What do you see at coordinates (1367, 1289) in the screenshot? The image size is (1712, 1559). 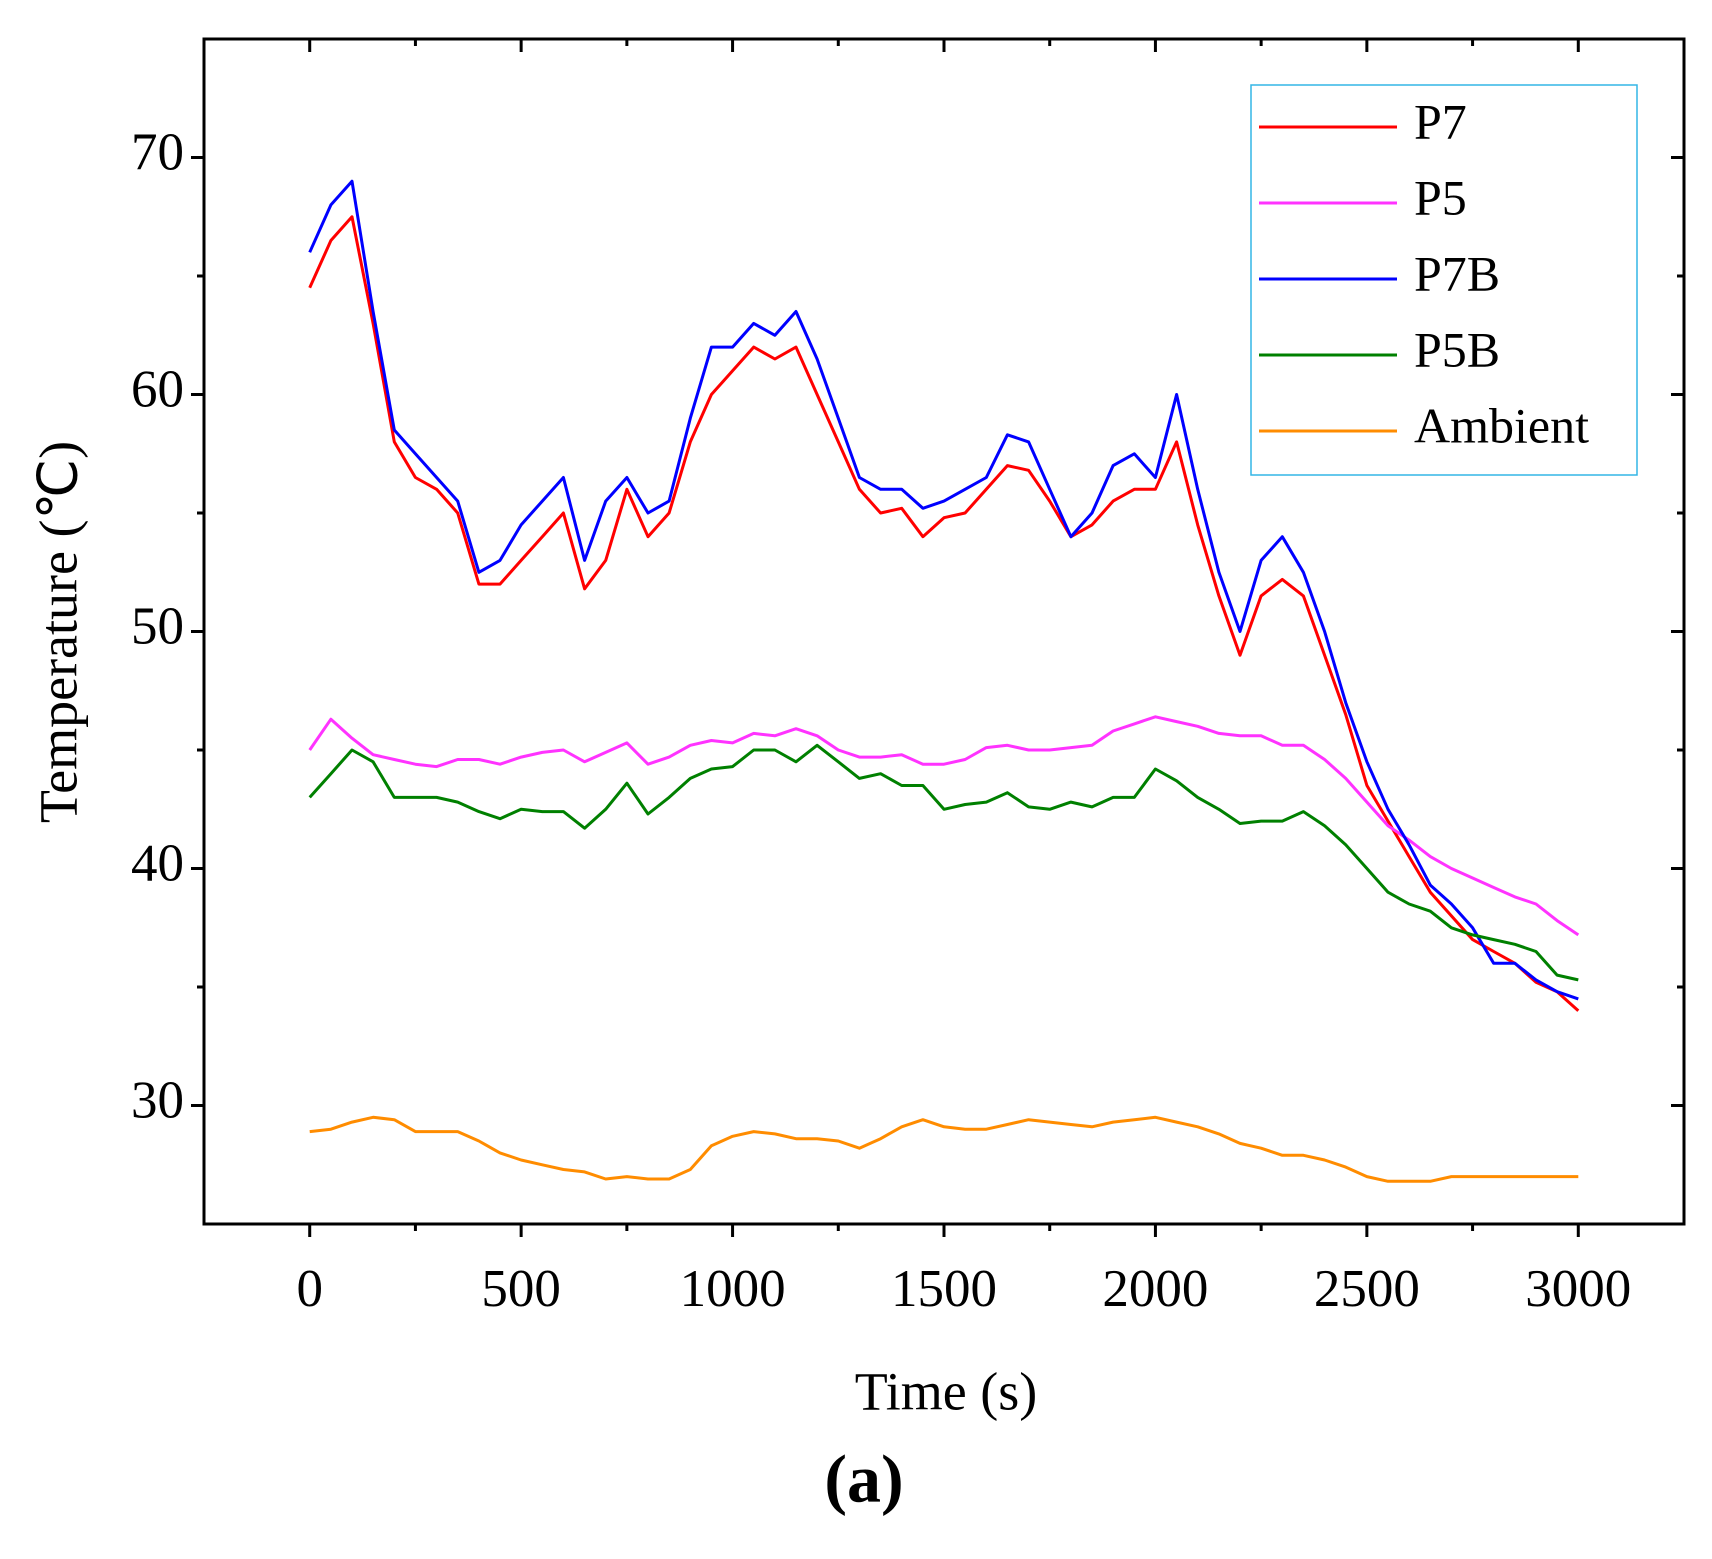 I see `x-tick-label: 2500` at bounding box center [1367, 1289].